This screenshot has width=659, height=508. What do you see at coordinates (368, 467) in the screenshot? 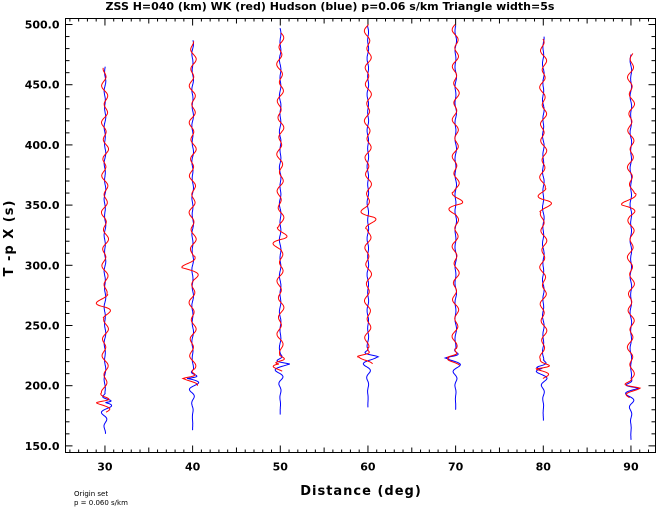
I see `x-tick-label: 60` at bounding box center [368, 467].